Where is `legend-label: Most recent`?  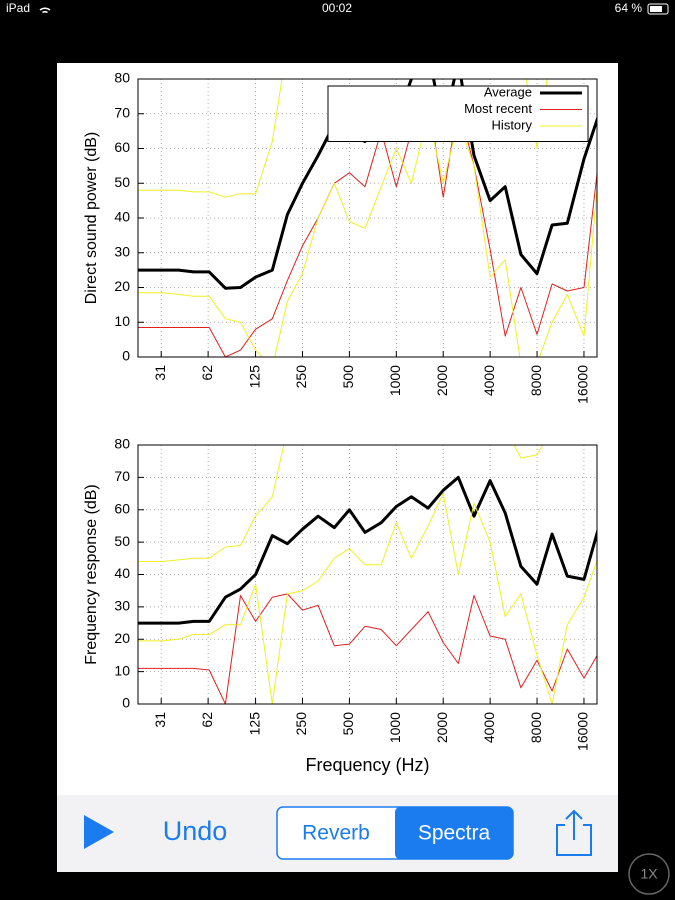 legend-label: Most recent is located at coordinates (498, 108).